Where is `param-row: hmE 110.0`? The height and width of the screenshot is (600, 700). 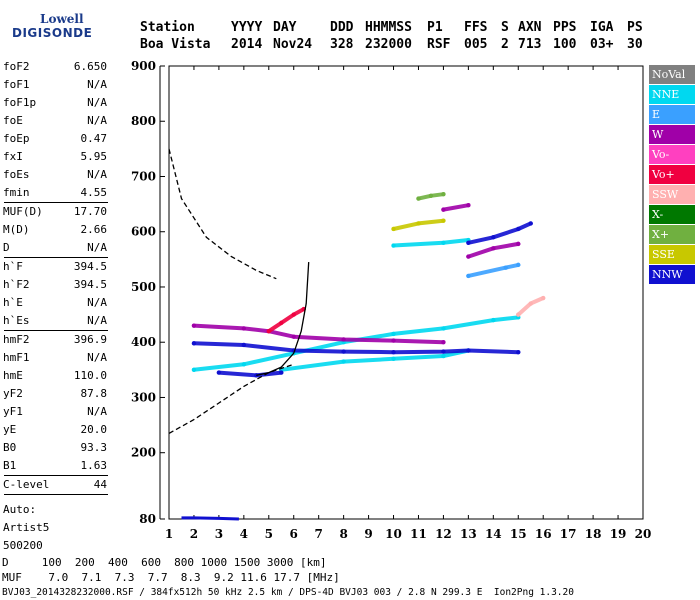 param-row: hmE 110.0 is located at coordinates (56, 376).